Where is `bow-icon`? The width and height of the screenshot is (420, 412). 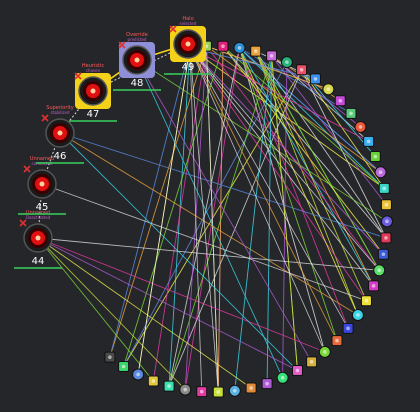 bow-icon is located at coordinates (282, 377).